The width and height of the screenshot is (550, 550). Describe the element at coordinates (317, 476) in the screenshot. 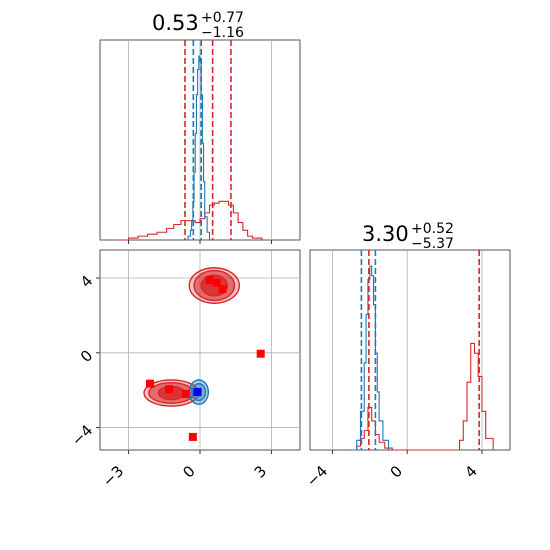

I see `tick-label-marginal-y: −4` at that location.